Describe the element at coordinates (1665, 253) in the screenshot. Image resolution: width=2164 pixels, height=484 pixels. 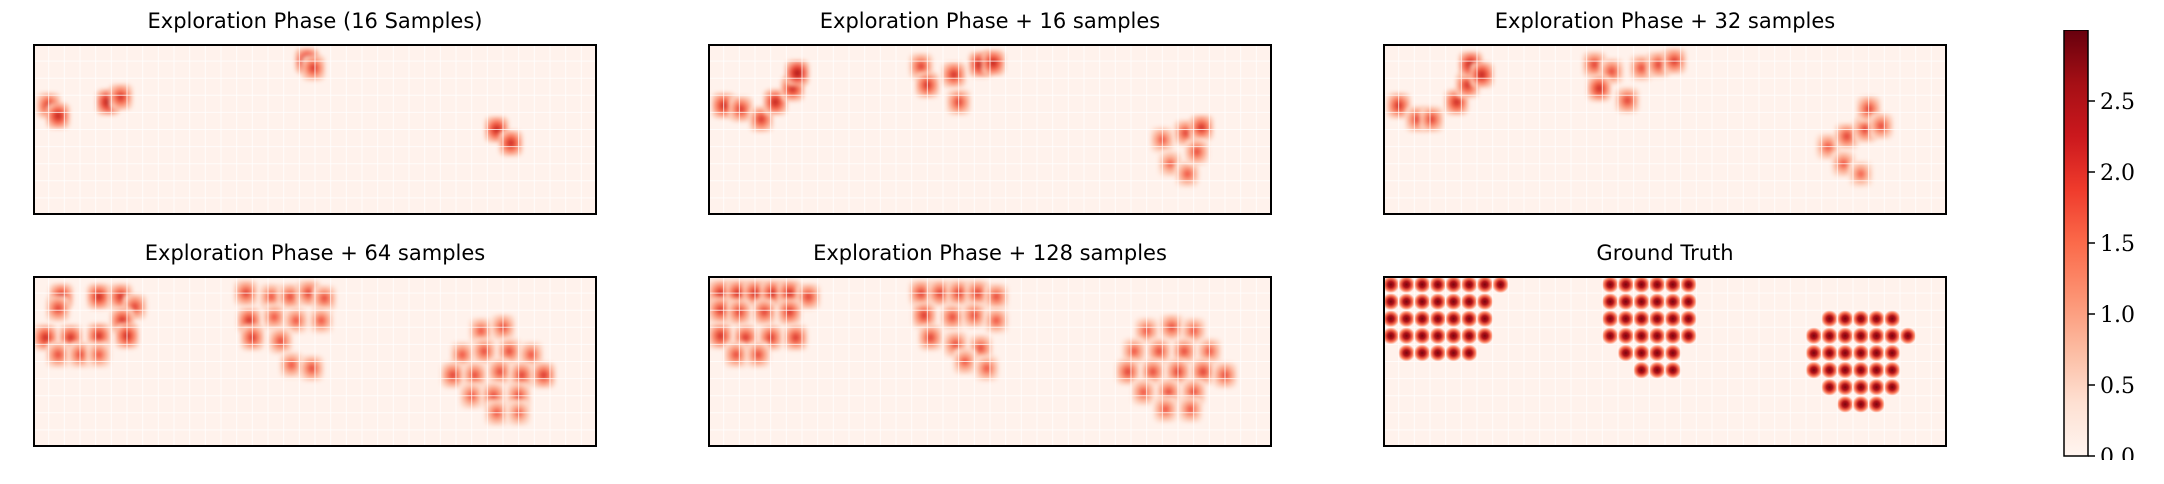
I see `panel-title: Ground Truth` at that location.